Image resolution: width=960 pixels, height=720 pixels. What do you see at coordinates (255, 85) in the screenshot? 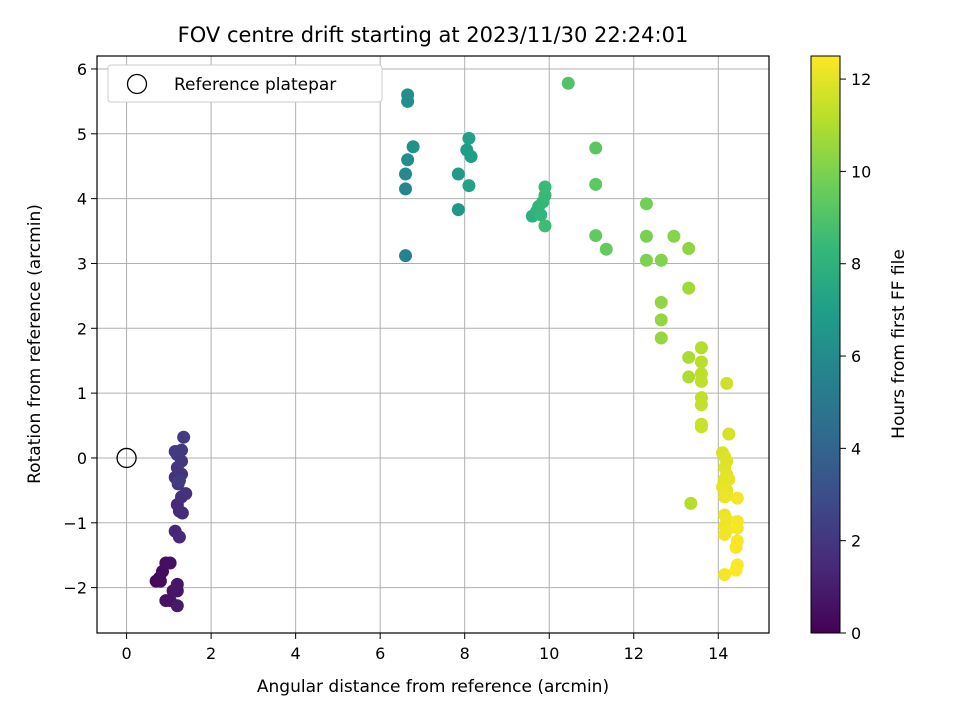
I see `legend-label-reference: Reference platepar` at bounding box center [255, 85].